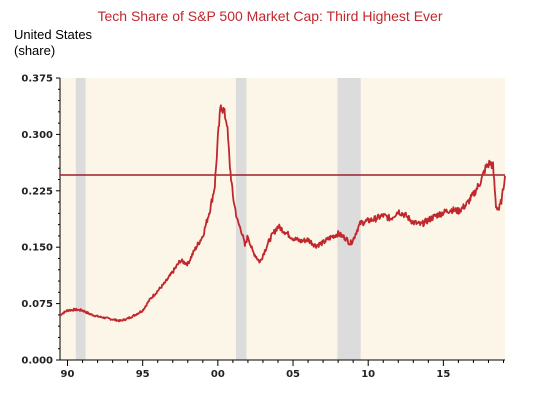  Describe the element at coordinates (37, 191) in the screenshot. I see `y-tick-label: 0.225` at that location.